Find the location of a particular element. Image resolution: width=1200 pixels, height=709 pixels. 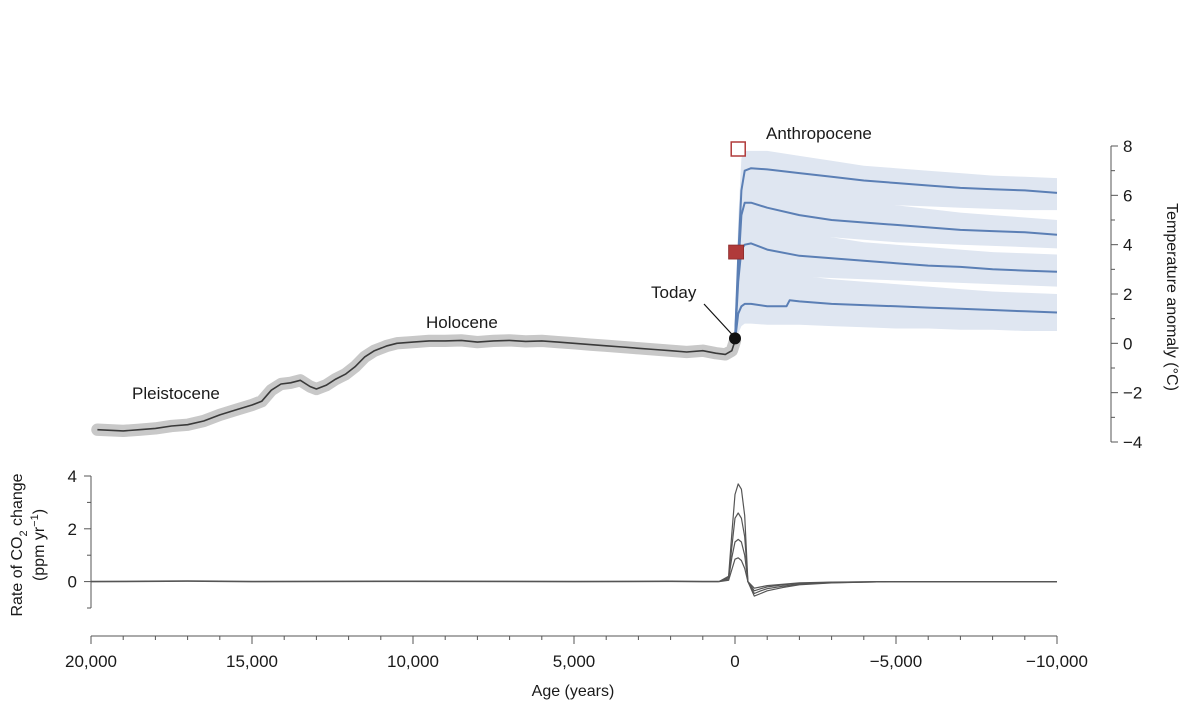

co2-y-axis-title: Rate of CO2 change is located at coordinates (19, 544).